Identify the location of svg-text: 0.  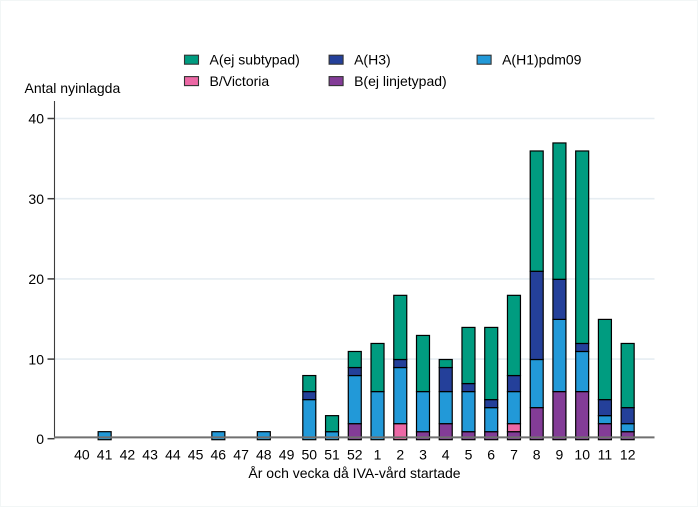
(40, 439).